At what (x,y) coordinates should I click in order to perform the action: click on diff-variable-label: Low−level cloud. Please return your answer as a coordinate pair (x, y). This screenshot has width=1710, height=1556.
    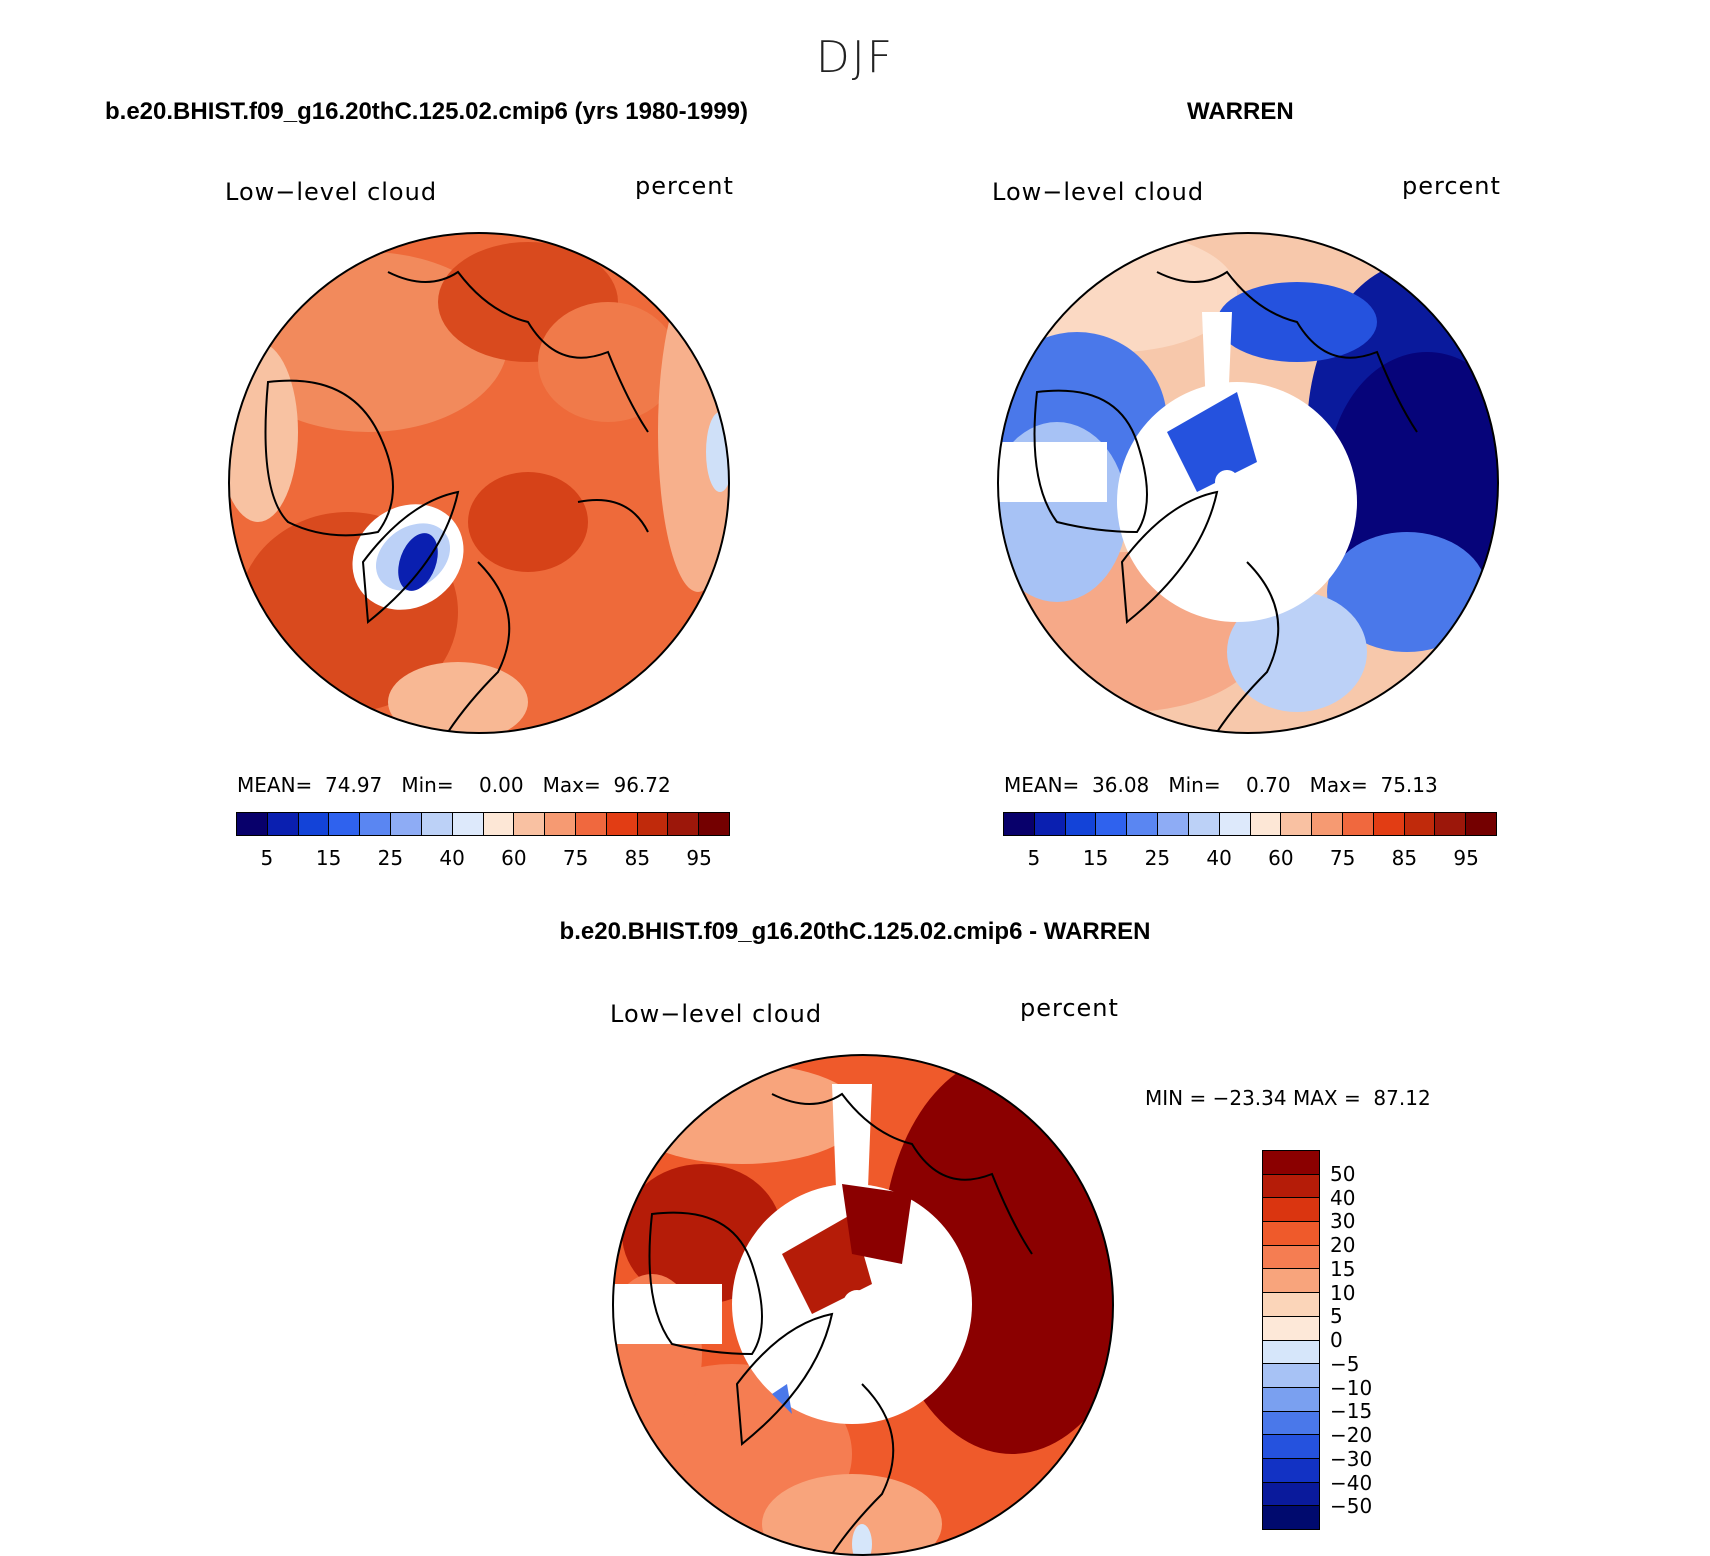
    Looking at the image, I should click on (716, 1014).